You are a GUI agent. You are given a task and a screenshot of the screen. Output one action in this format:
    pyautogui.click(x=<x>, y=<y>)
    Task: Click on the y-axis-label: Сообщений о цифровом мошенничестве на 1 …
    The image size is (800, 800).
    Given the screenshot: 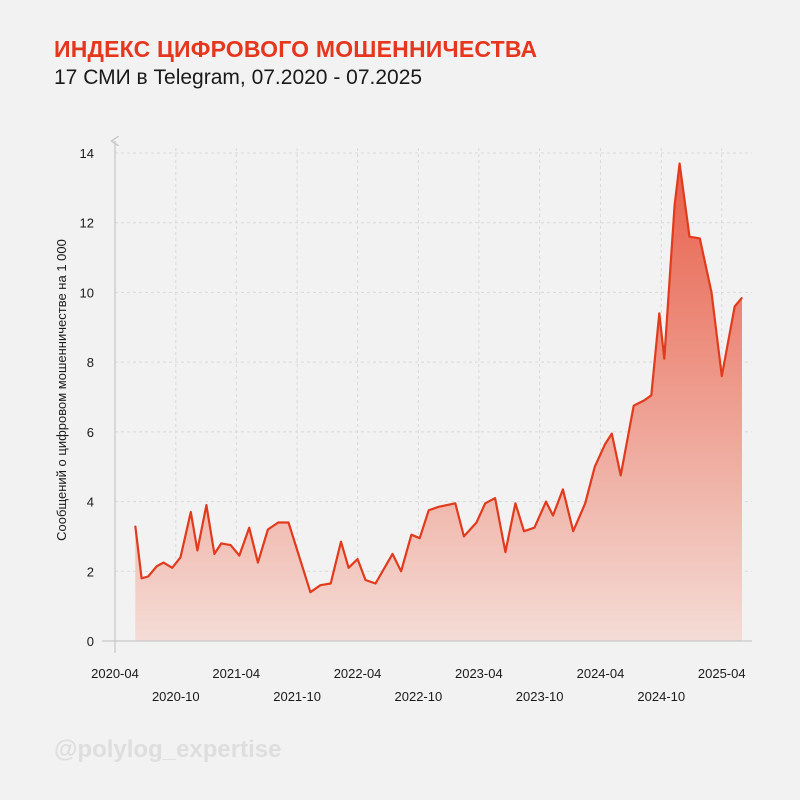 What is the action you would take?
    pyautogui.click(x=61, y=390)
    